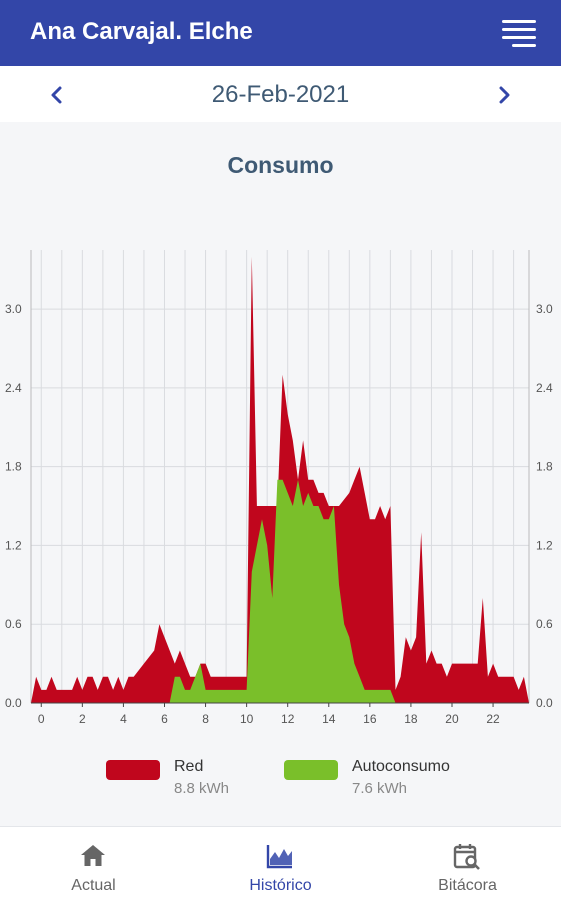  I want to click on date-navigator: 26-Feb-2021, so click(280, 94).